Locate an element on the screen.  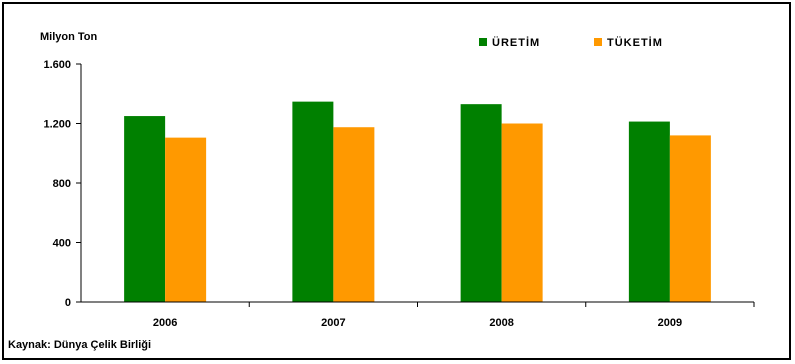
source-note: Kaynak: Dünya Çelik Birliği is located at coordinates (79, 345).